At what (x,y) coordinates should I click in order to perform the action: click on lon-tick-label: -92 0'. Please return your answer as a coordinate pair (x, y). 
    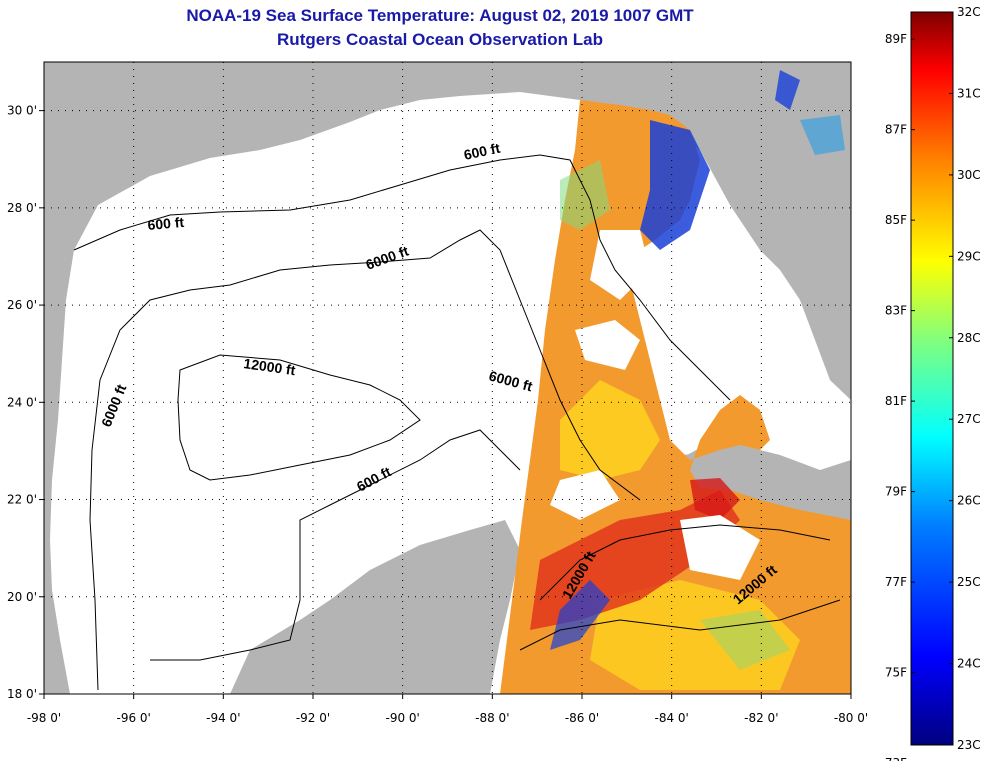
    Looking at the image, I should click on (313, 718).